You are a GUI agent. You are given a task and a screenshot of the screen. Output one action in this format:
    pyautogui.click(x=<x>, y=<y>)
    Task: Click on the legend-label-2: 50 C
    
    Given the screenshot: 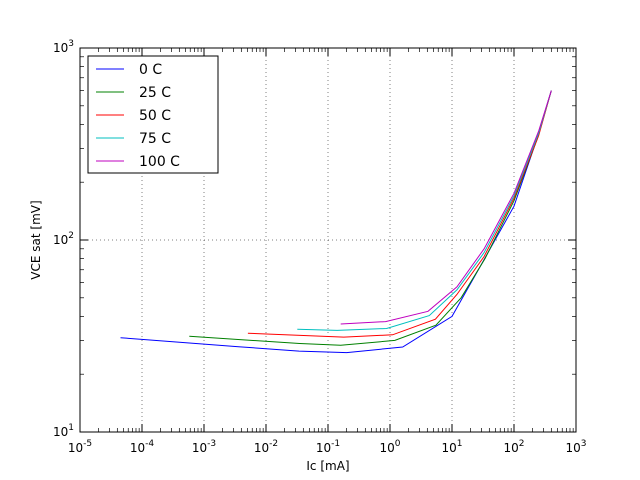 What is the action you would take?
    pyautogui.click(x=155, y=116)
    